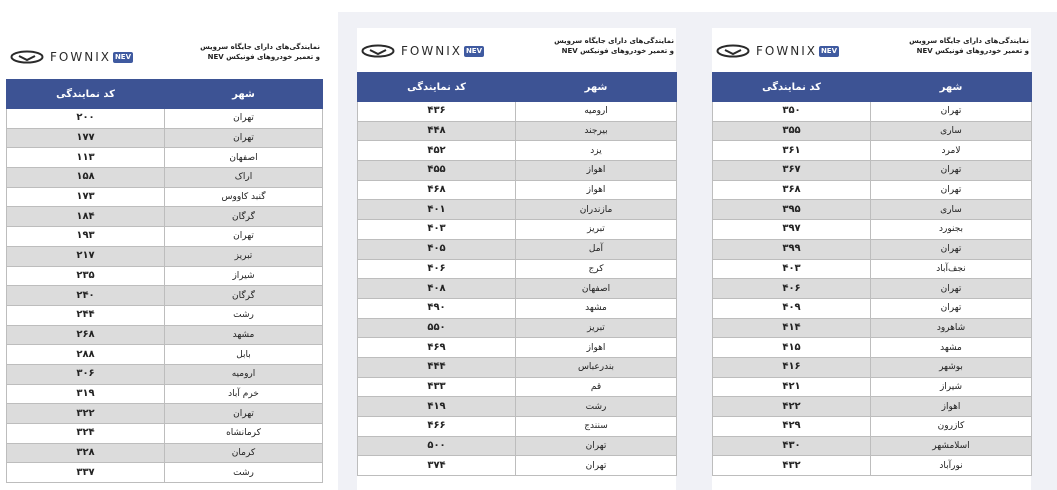 The height and width of the screenshot is (490, 1057). I want to click on table-row: ۴۰۳ نجف‌آباد, so click(872, 269).